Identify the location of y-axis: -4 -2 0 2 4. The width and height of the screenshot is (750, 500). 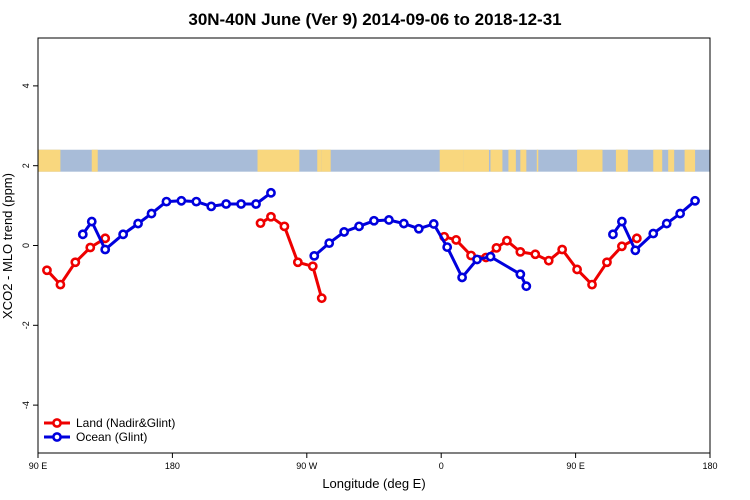
(29, 246).